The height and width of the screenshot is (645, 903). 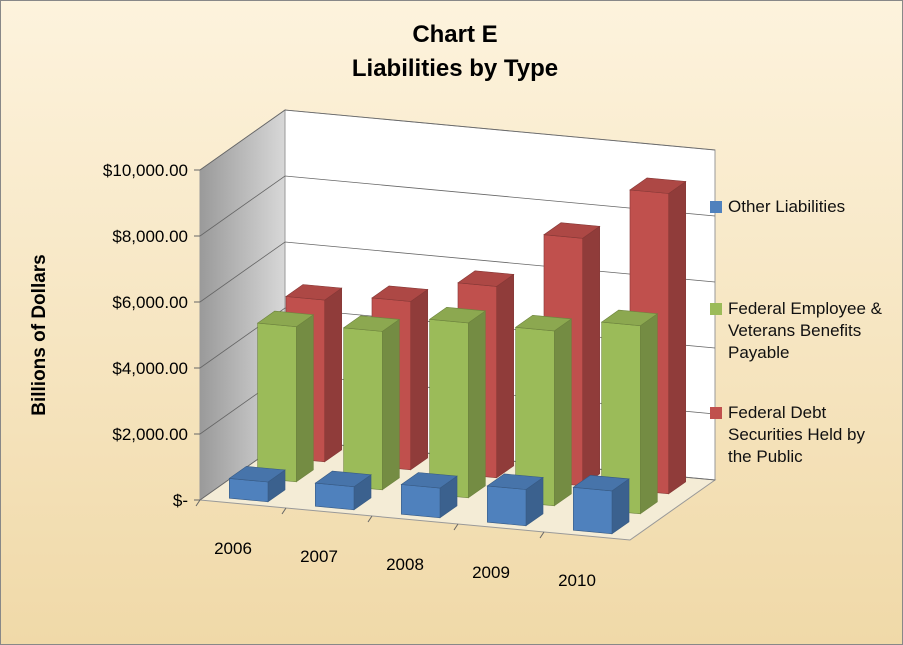 What do you see at coordinates (405, 564) in the screenshot?
I see `x-tick-label: 2008` at bounding box center [405, 564].